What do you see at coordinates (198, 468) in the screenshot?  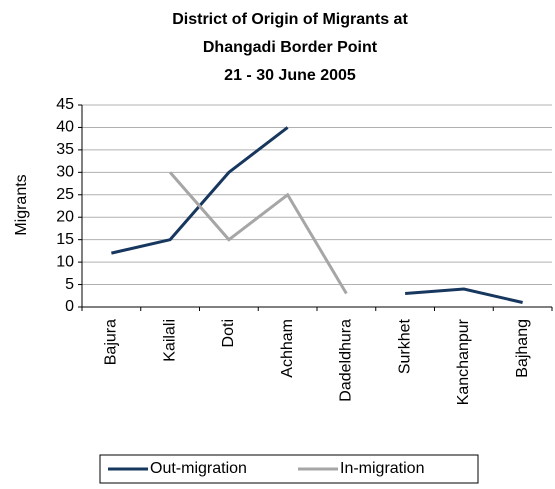 I see `legend-label: Out-migration` at bounding box center [198, 468].